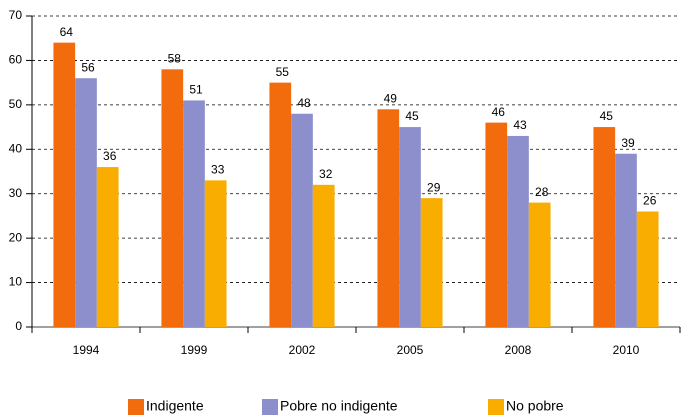 The width and height of the screenshot is (682, 415). Describe the element at coordinates (175, 58) in the screenshot. I see `value-label: 58` at that location.